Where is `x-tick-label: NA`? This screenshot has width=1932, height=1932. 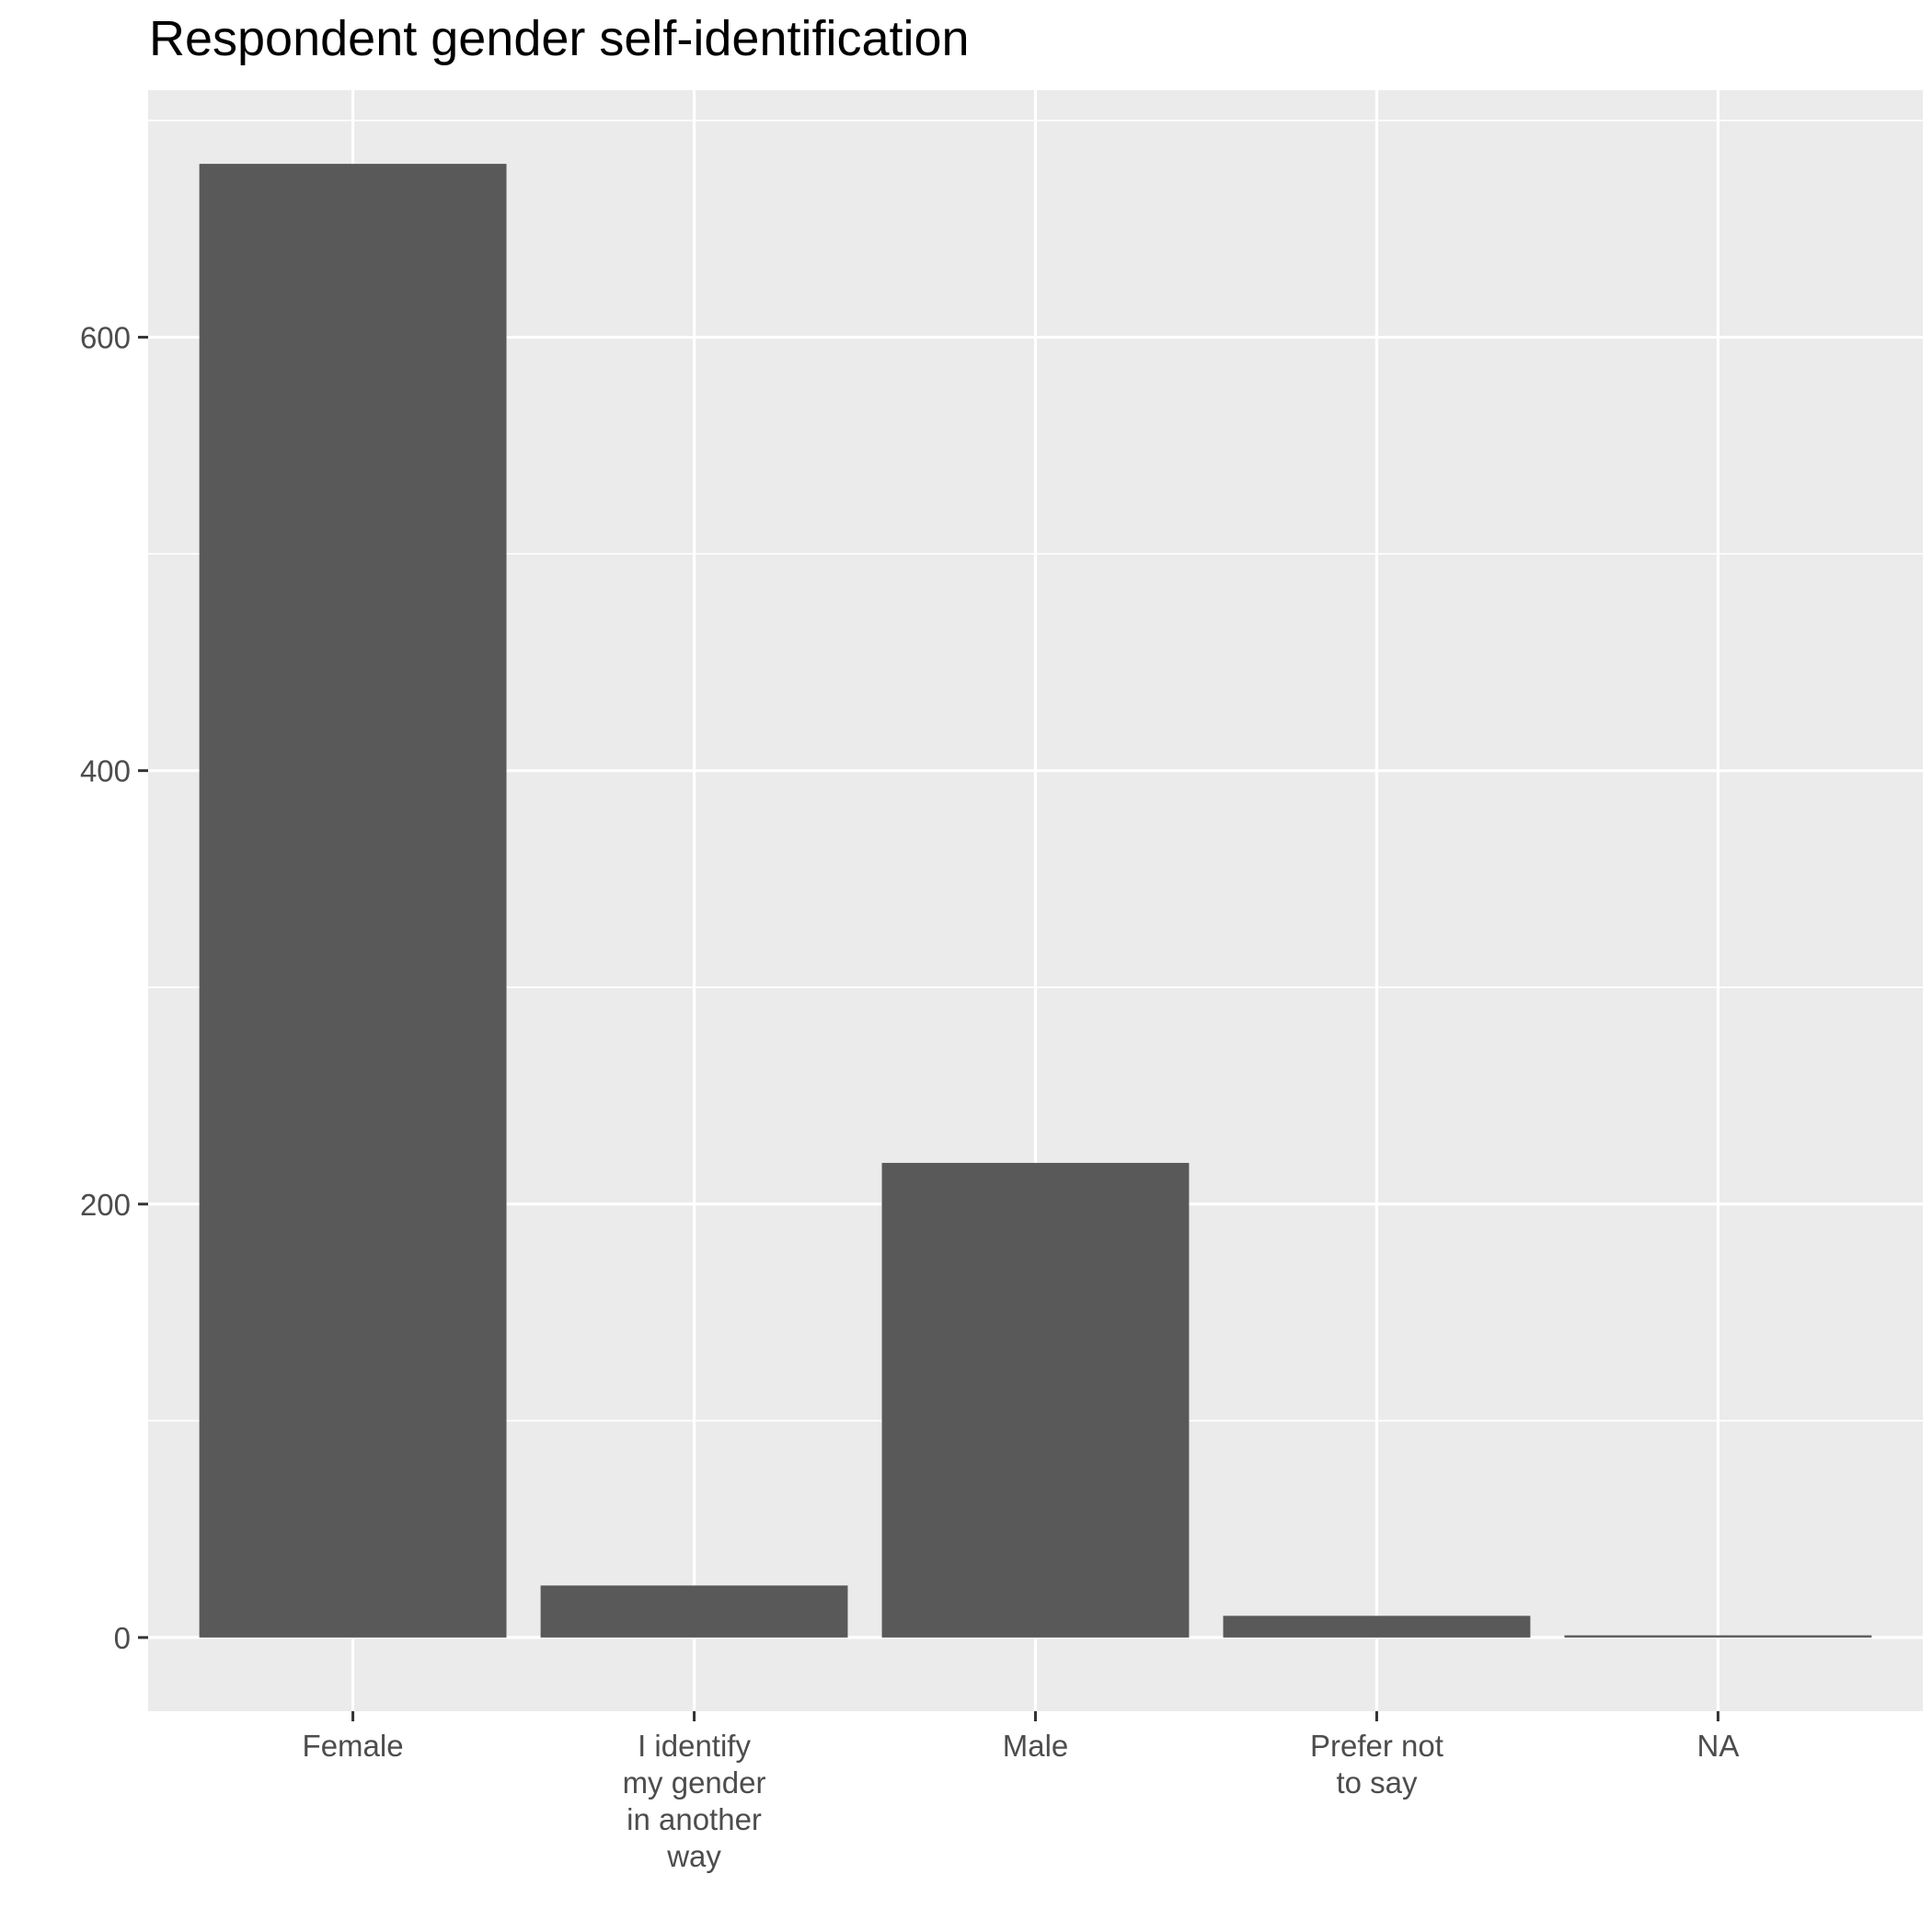 x-tick-label: NA is located at coordinates (1718, 1746).